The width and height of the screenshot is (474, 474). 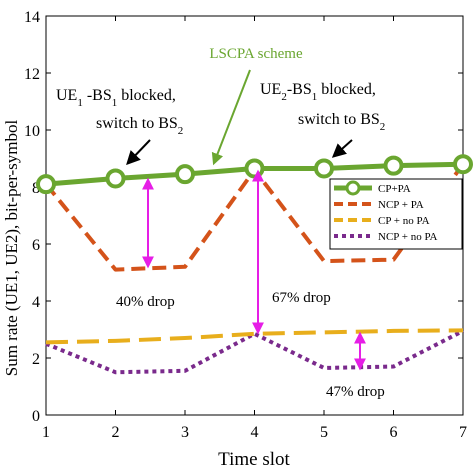 What do you see at coordinates (463, 432) in the screenshot?
I see `x-tick-label: 7` at bounding box center [463, 432].